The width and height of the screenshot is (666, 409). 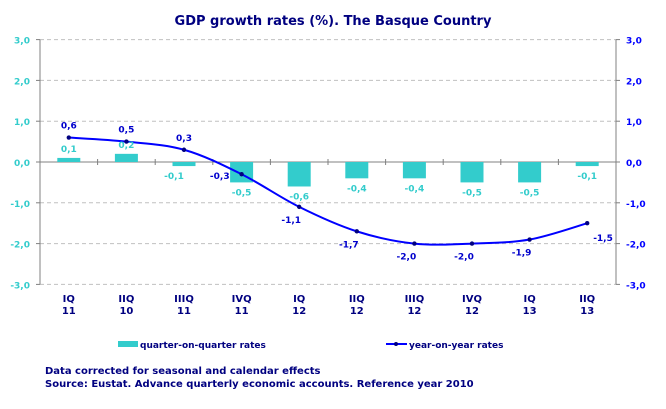 I want to click on legend-swatch-bar, so click(x=128, y=344).